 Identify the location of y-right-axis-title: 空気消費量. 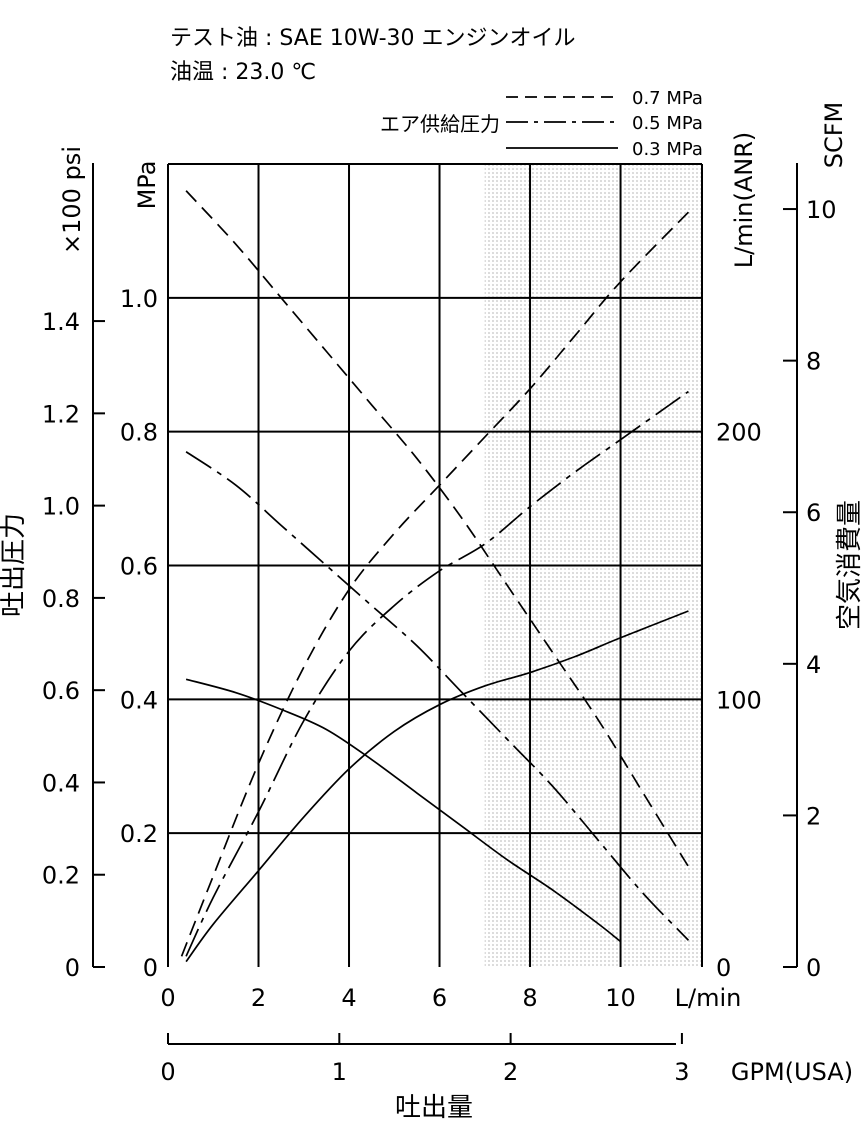
(850, 565).